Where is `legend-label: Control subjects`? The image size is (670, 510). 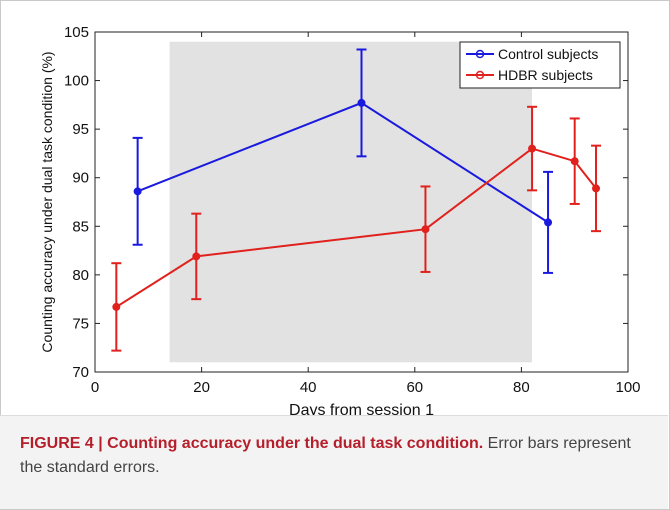 legend-label: Control subjects is located at coordinates (548, 54).